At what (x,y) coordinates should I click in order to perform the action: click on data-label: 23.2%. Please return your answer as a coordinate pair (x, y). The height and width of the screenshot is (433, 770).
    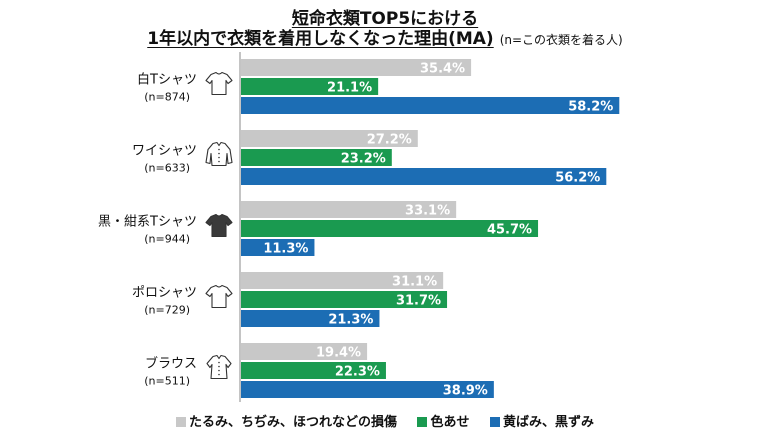
    Looking at the image, I should click on (363, 159).